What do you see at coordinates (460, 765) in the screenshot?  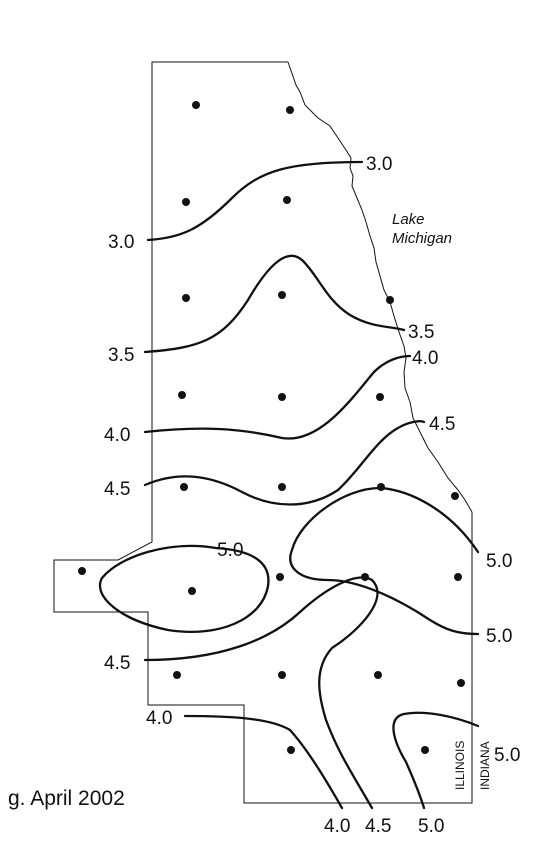 I see `state-label-illinois: ILLINOIS` at bounding box center [460, 765].